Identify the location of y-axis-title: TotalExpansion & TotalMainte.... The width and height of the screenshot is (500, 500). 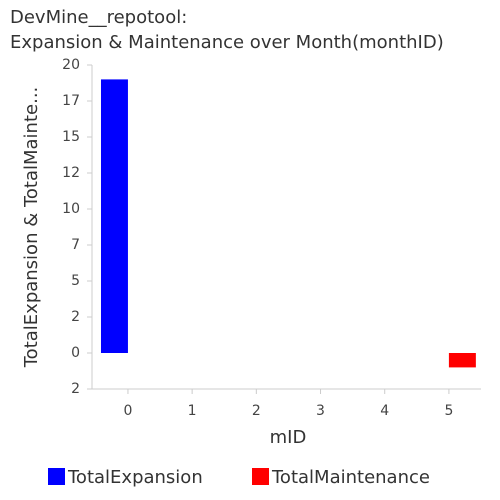
(31, 228).